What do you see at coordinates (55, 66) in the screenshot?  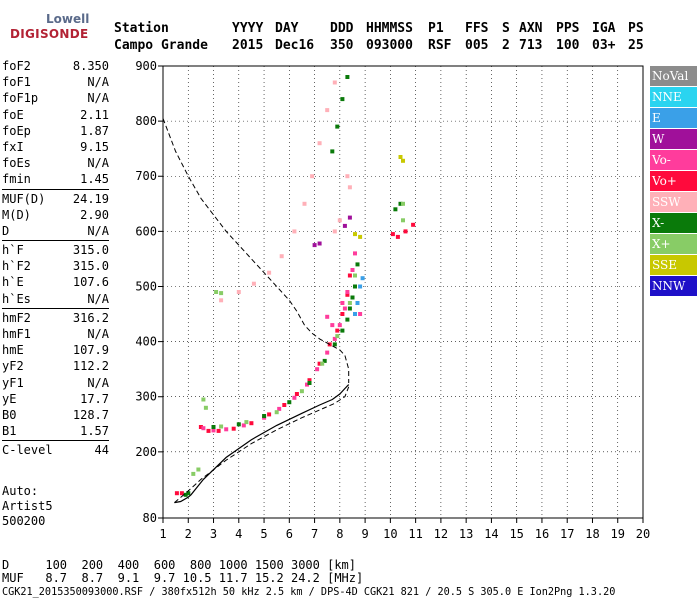 I see `param-row: foF2 8.350` at bounding box center [55, 66].